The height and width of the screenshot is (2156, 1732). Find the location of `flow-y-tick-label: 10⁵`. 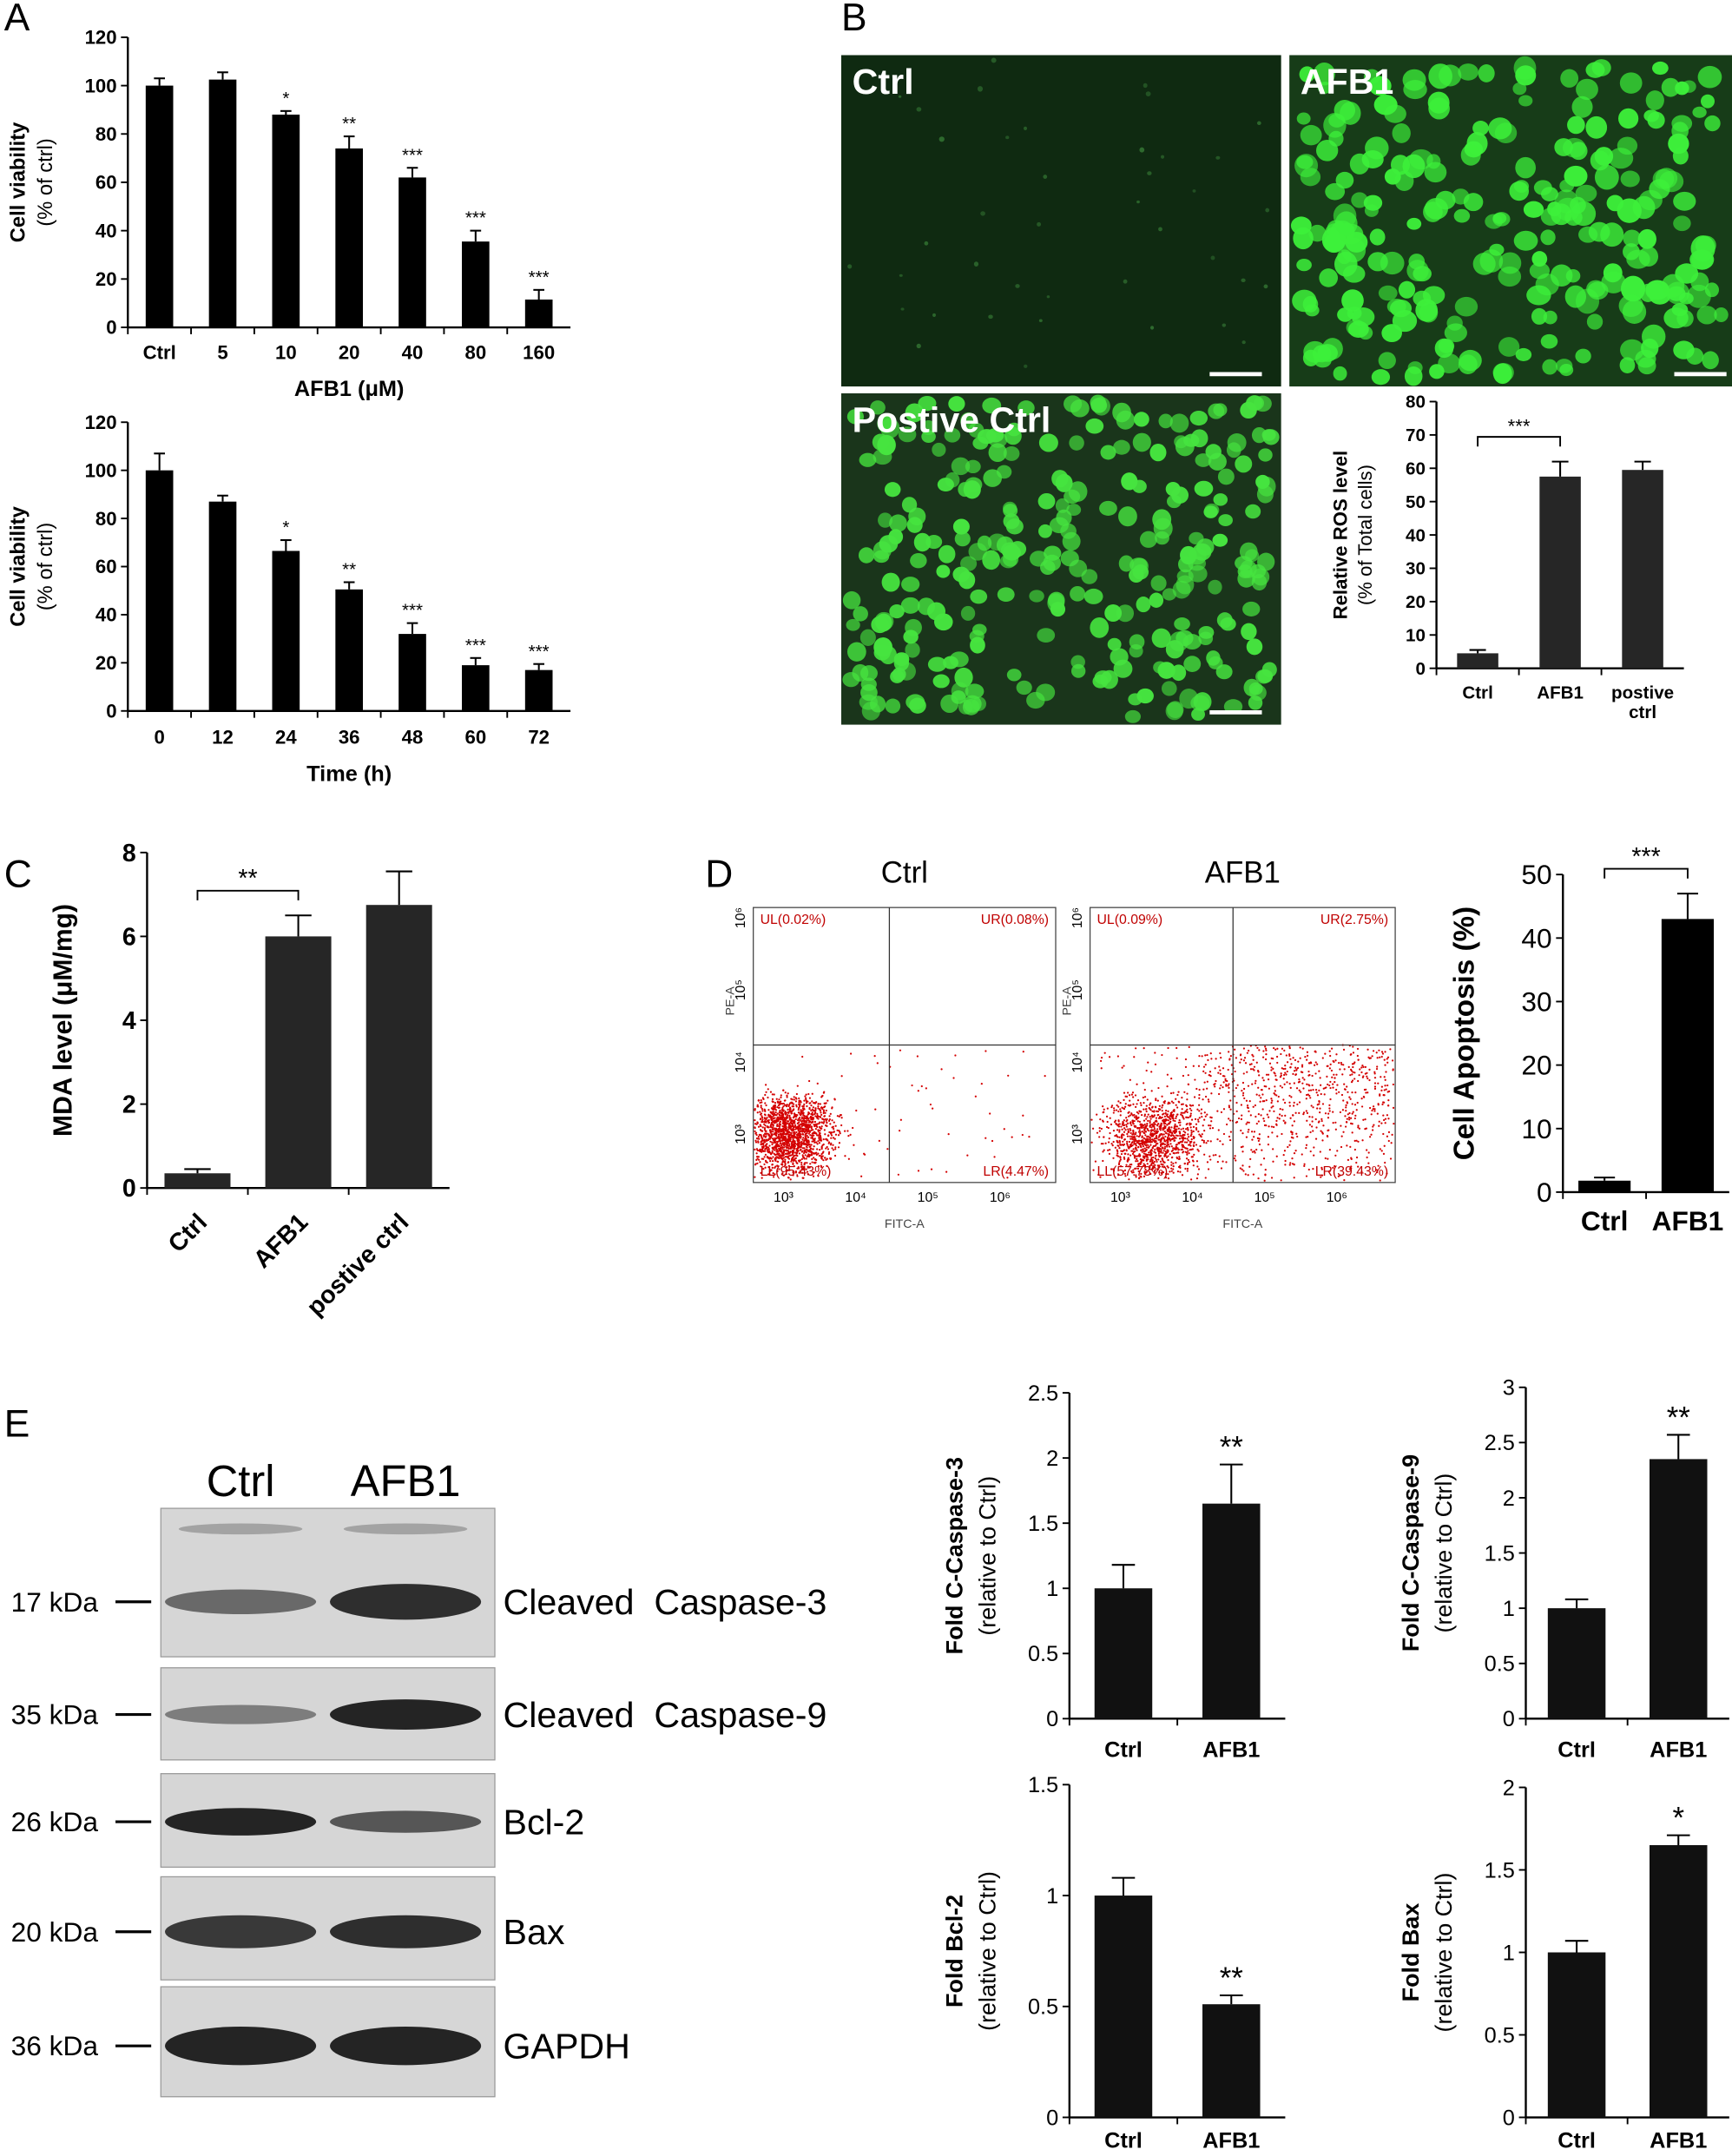

flow-y-tick-label: 10⁵ is located at coordinates (741, 990).